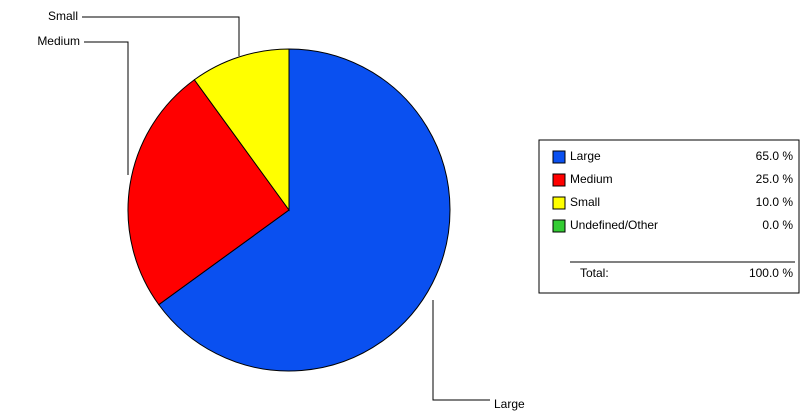  What do you see at coordinates (669, 216) in the screenshot?
I see `legend-box` at bounding box center [669, 216].